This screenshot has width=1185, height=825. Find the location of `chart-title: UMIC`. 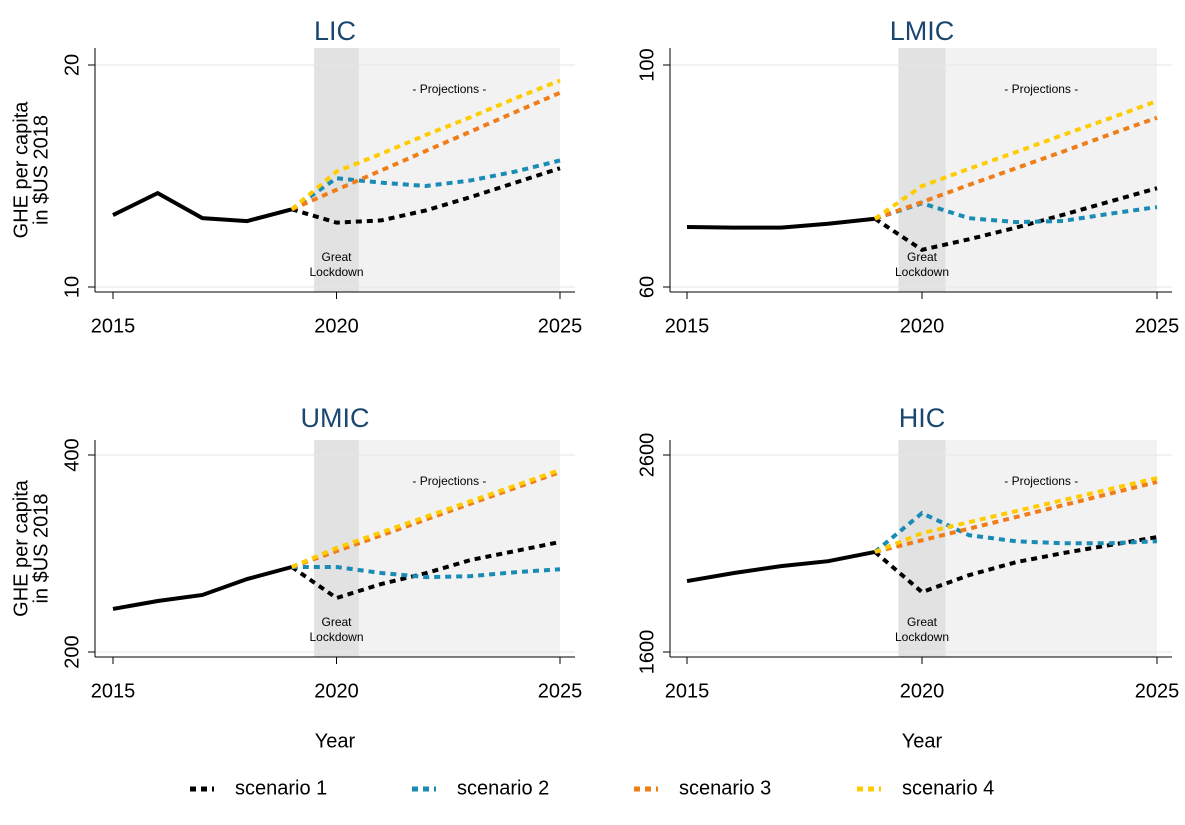

chart-title: UMIC is located at coordinates (335, 418).